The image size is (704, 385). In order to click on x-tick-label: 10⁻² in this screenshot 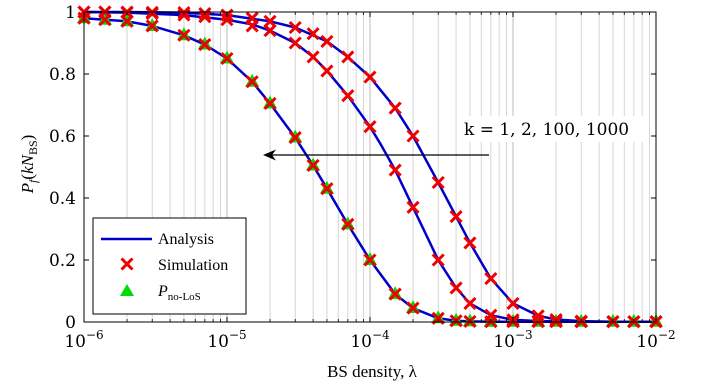, I will do `click(655, 340)`.